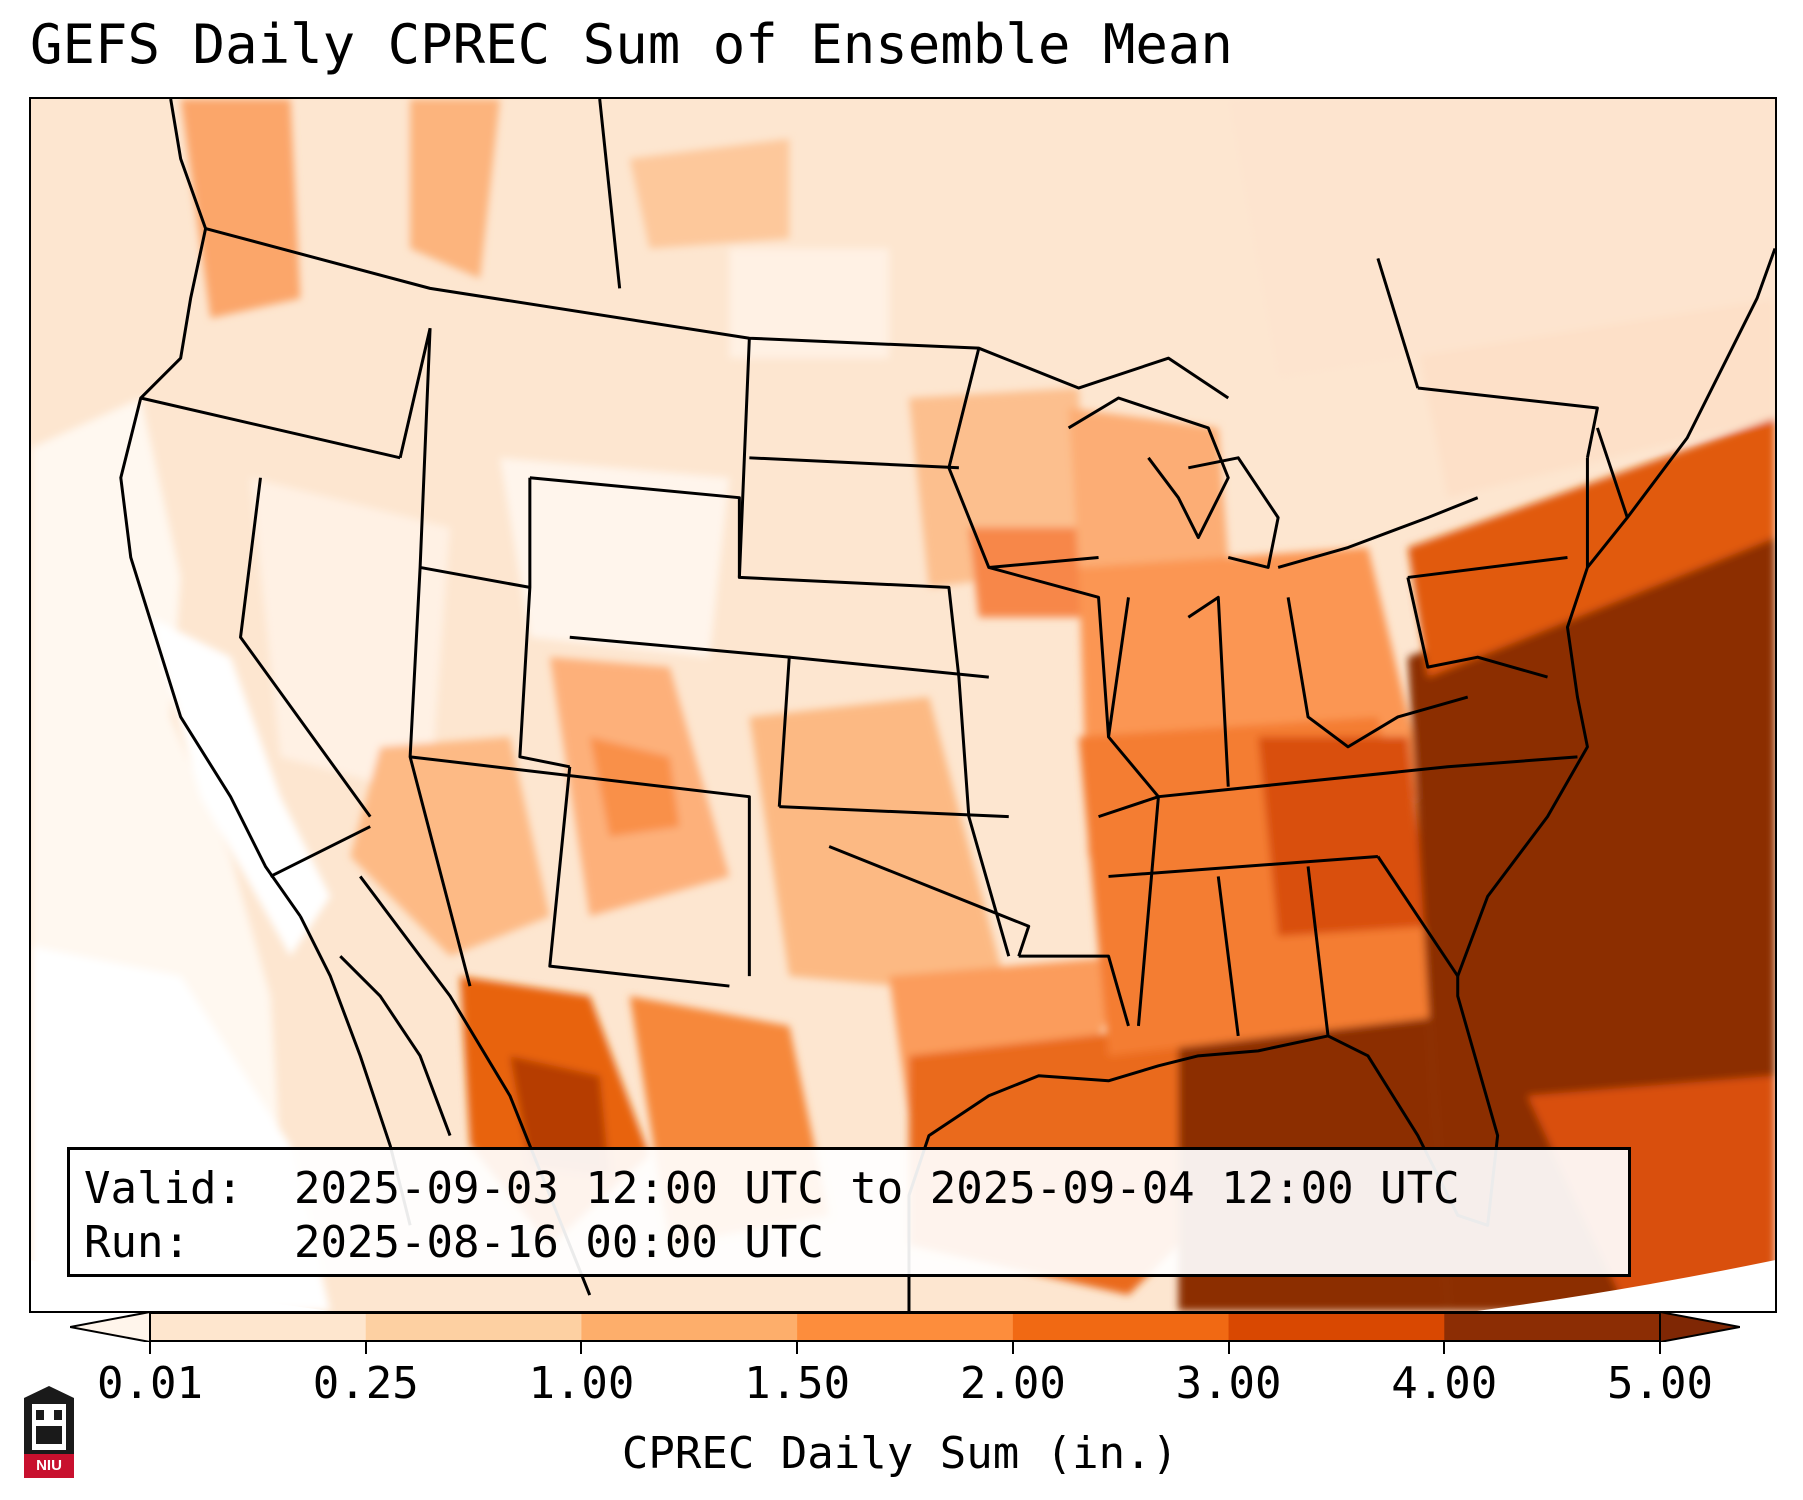  Describe the element at coordinates (1660, 1383) in the screenshot. I see `colorbar-tick-label: 5.00` at that location.